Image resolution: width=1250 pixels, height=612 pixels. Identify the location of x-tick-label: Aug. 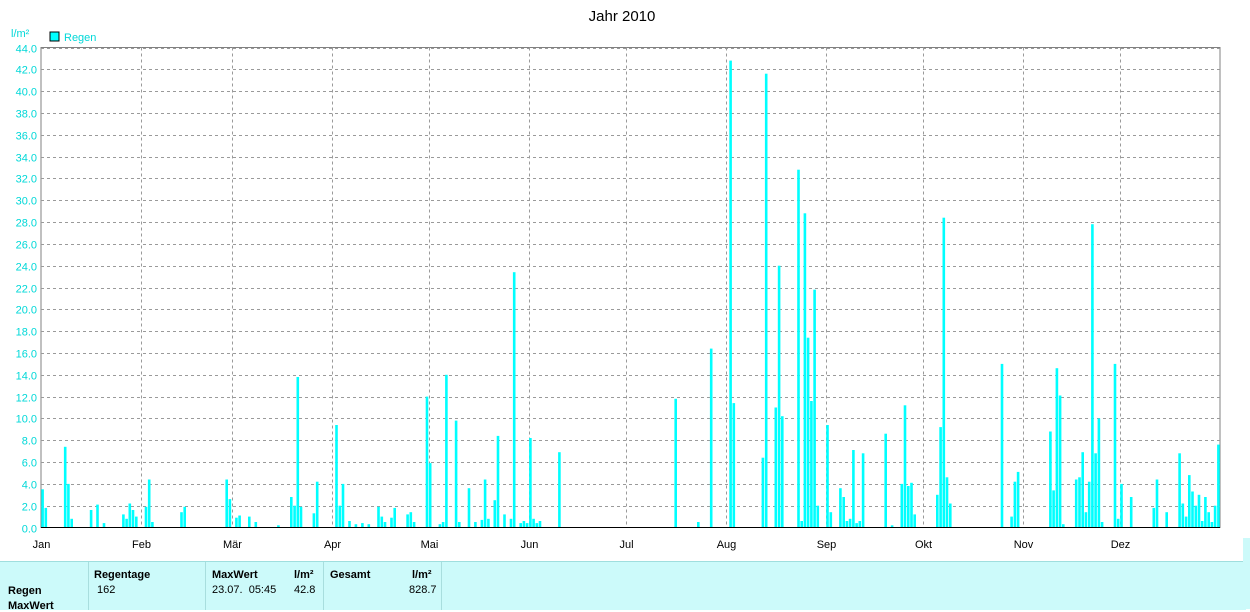
(727, 545).